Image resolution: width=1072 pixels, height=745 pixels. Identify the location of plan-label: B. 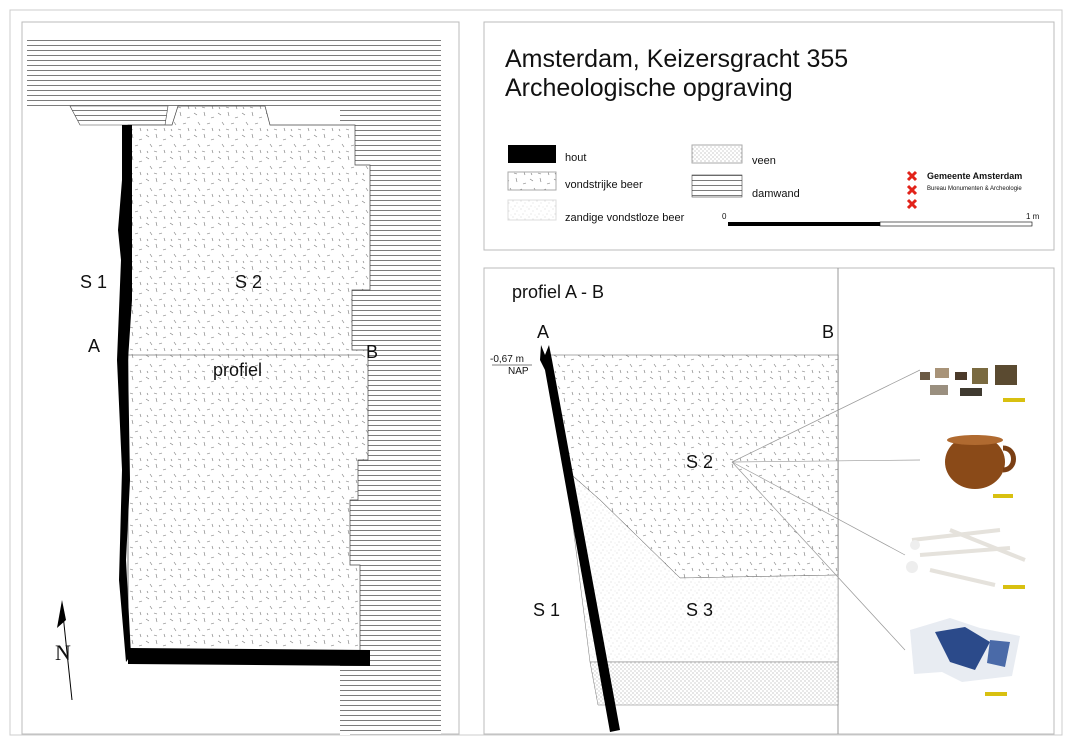
(372, 352).